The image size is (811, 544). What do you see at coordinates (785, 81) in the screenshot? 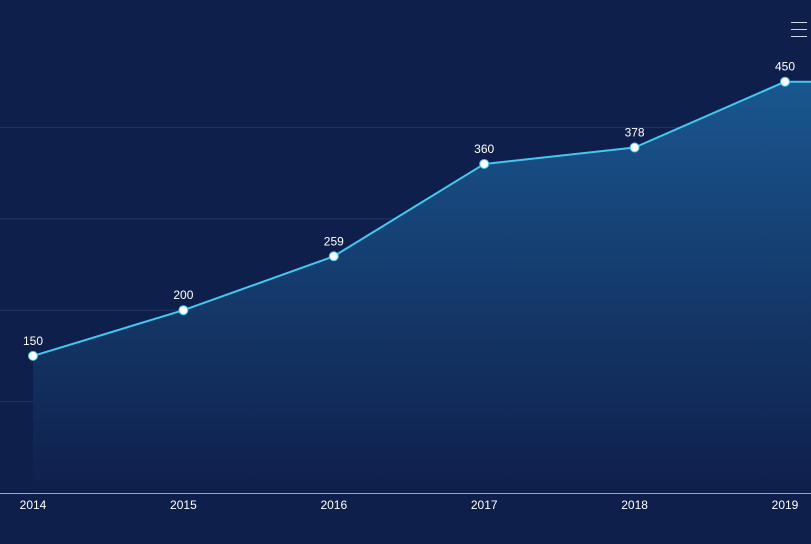
I see `data-point-2019` at bounding box center [785, 81].